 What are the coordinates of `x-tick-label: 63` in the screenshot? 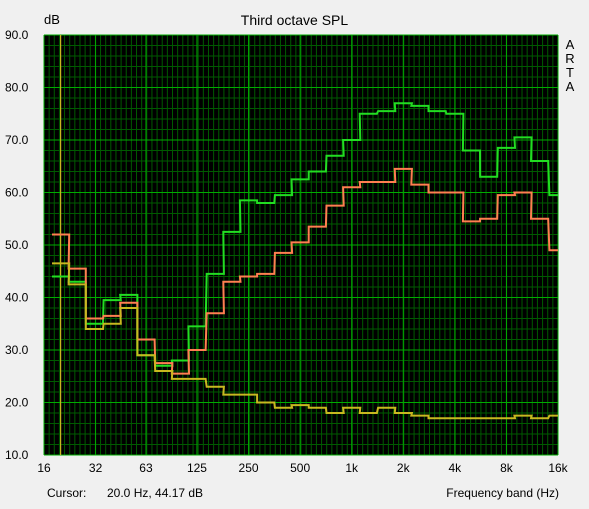 It's located at (146, 468).